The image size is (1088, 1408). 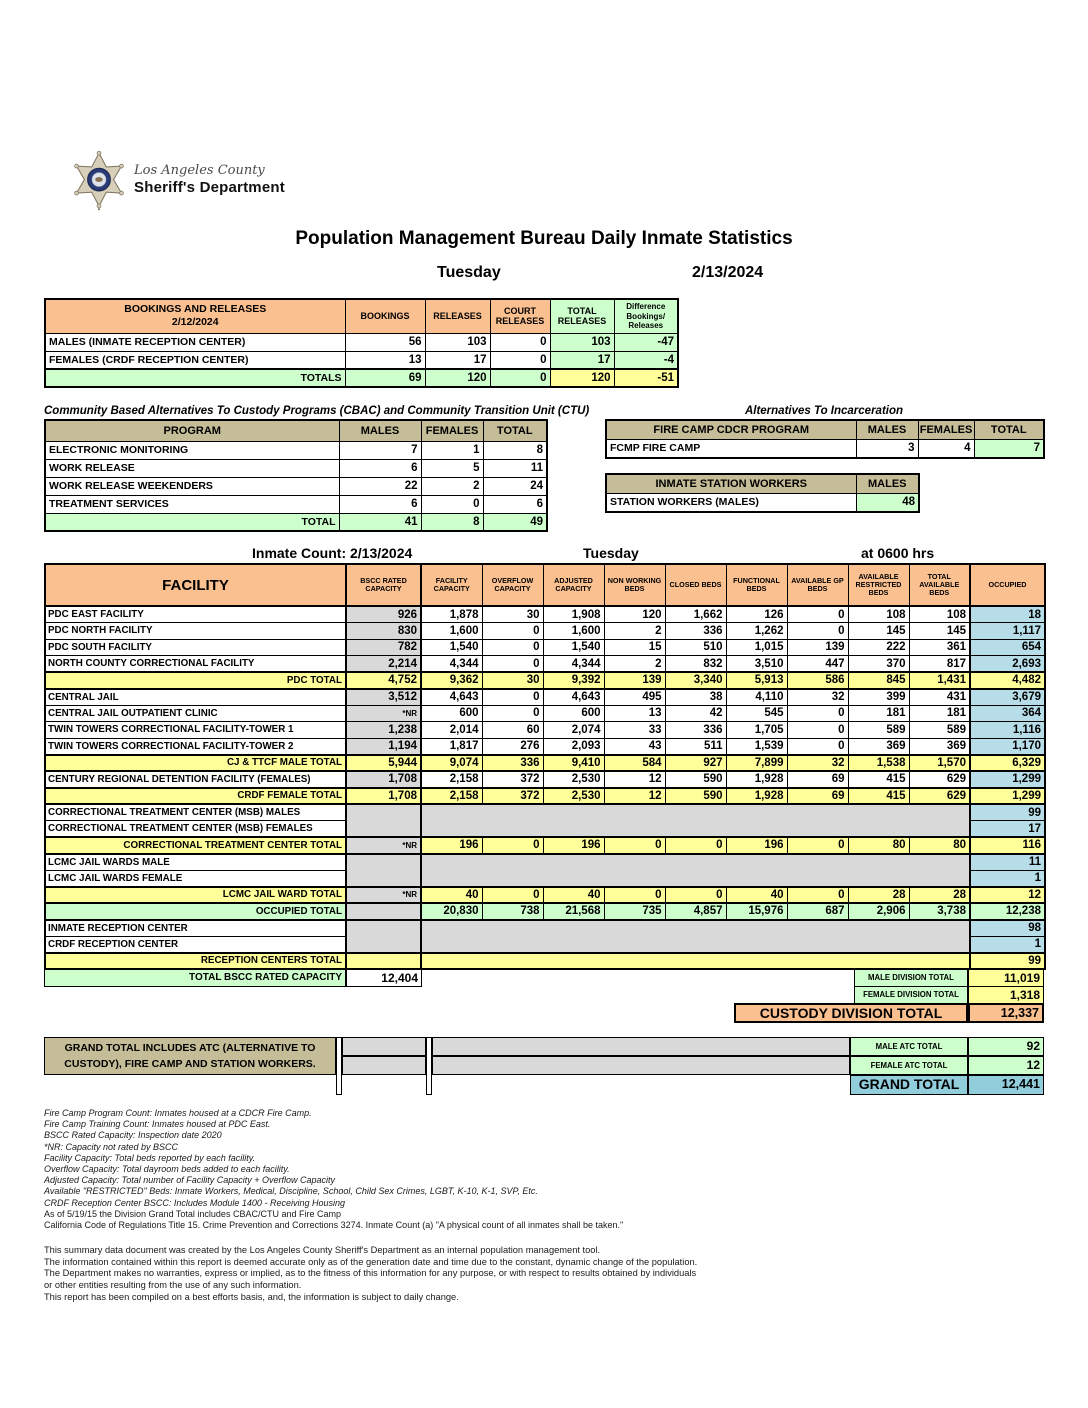 I want to click on bed-value: 1,817, so click(x=451, y=746).